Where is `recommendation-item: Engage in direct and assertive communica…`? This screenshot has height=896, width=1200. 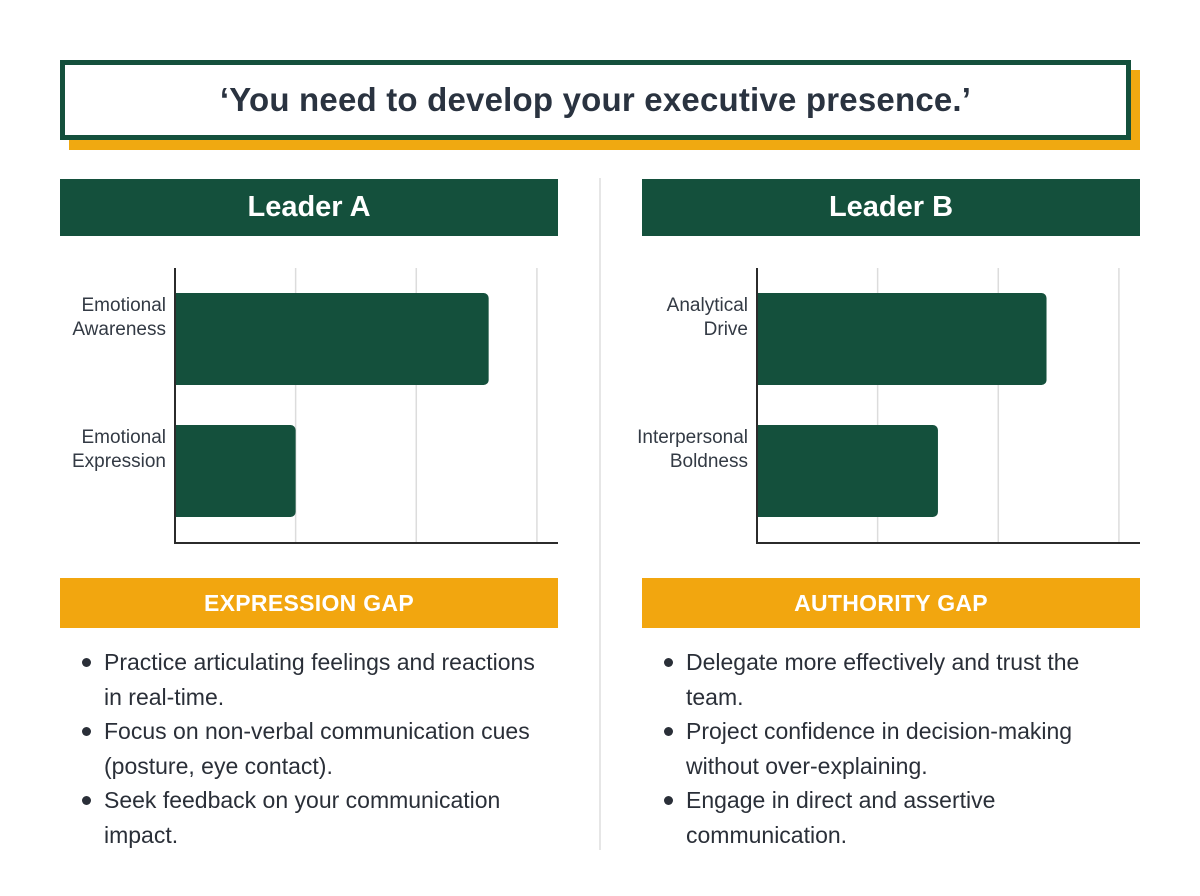 recommendation-item: Engage in direct and assertive communica… is located at coordinates (891, 817).